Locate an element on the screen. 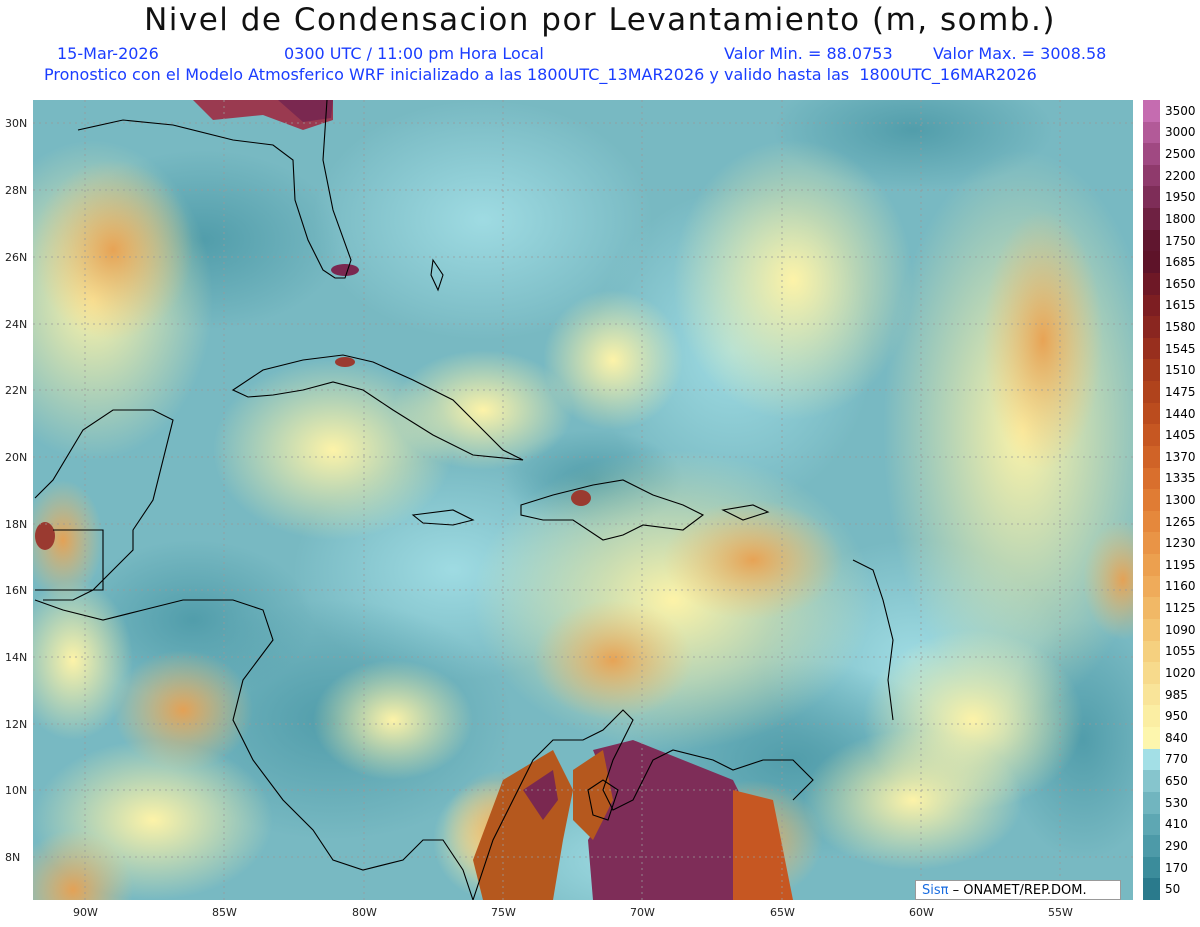 Image resolution: width=1200 pixels, height=927 pixels. legend-label: 530 is located at coordinates (1176, 802).